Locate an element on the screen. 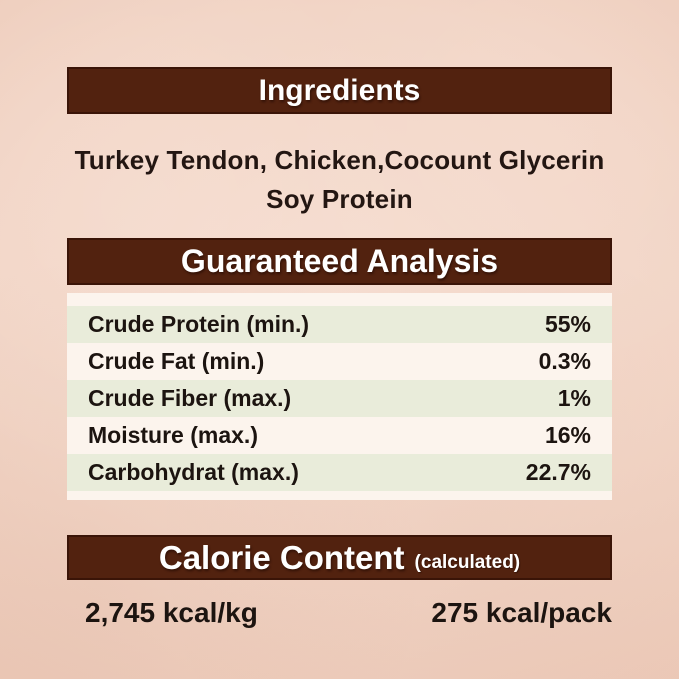 This screenshot has height=679, width=679. kcal-per-pack-value: 275 kcal/pack is located at coordinates (521, 612).